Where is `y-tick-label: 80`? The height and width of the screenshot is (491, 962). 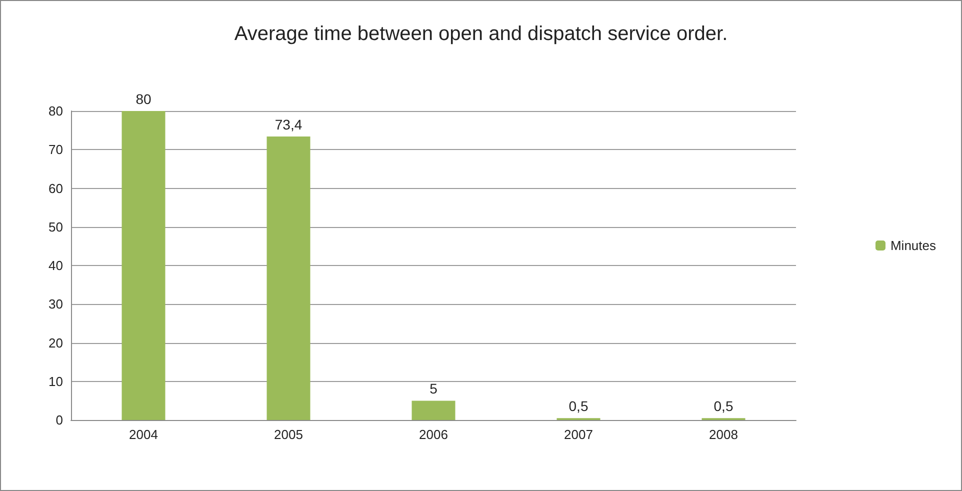 y-tick-label: 80 is located at coordinates (55, 111).